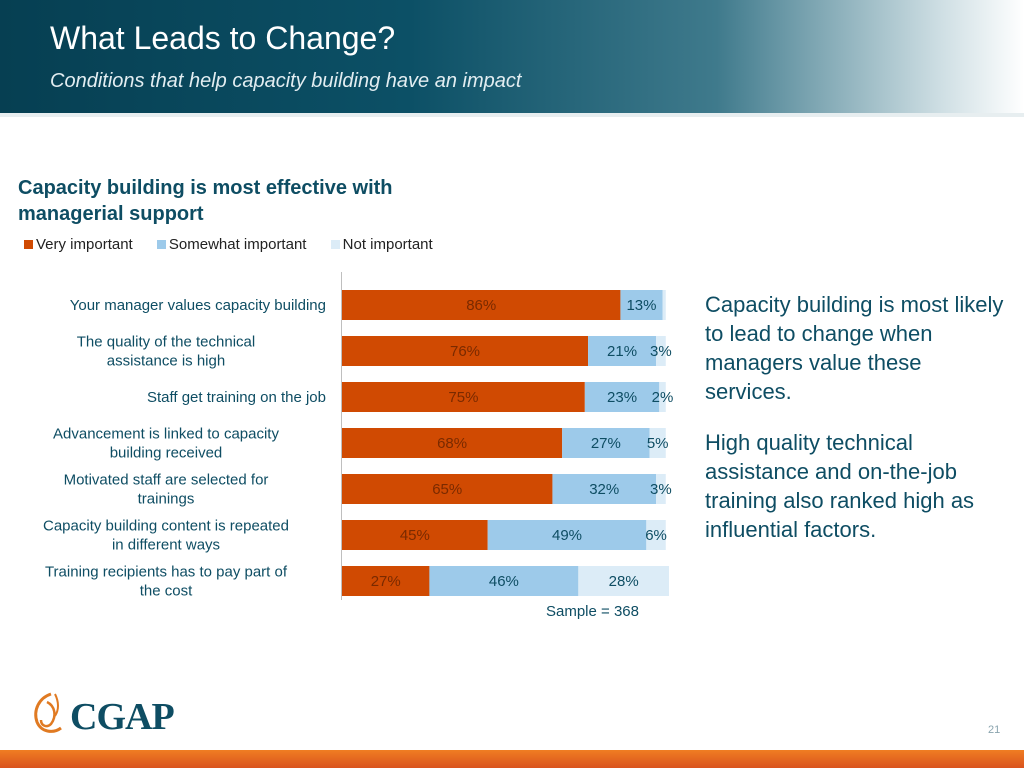  I want to click on legend-label: Very important, so click(84, 244).